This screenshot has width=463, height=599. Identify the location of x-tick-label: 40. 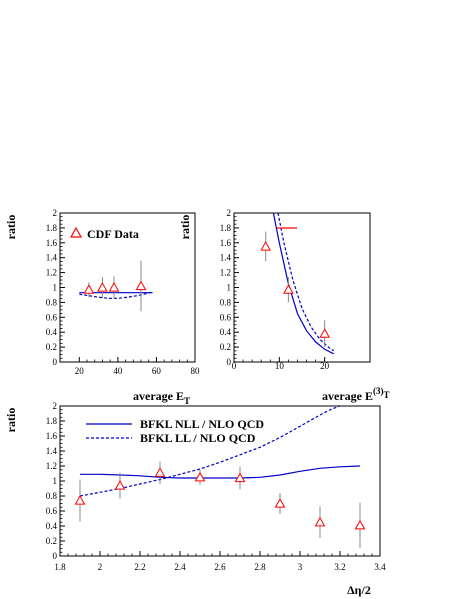
(118, 371).